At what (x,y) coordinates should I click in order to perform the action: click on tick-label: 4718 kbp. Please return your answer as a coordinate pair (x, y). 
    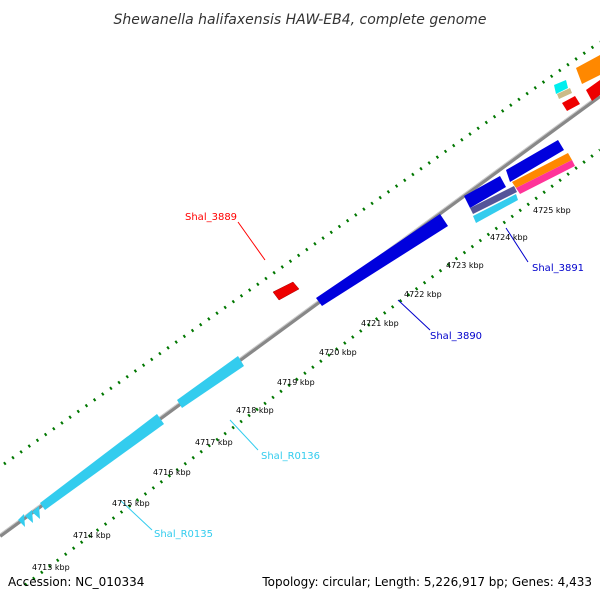
    Looking at the image, I should click on (255, 410).